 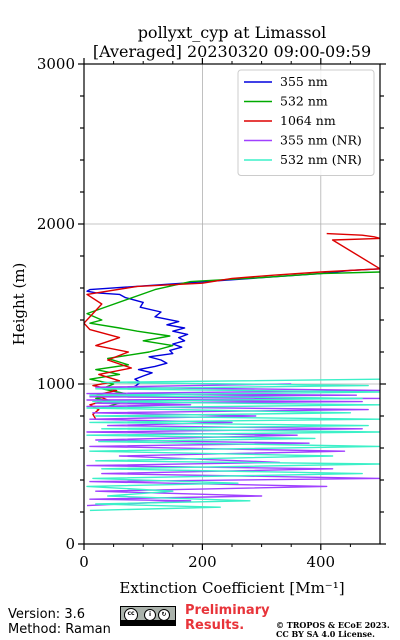 What do you see at coordinates (148, 622) in the screenshot?
I see `cc-badge-strip` at bounding box center [148, 622].